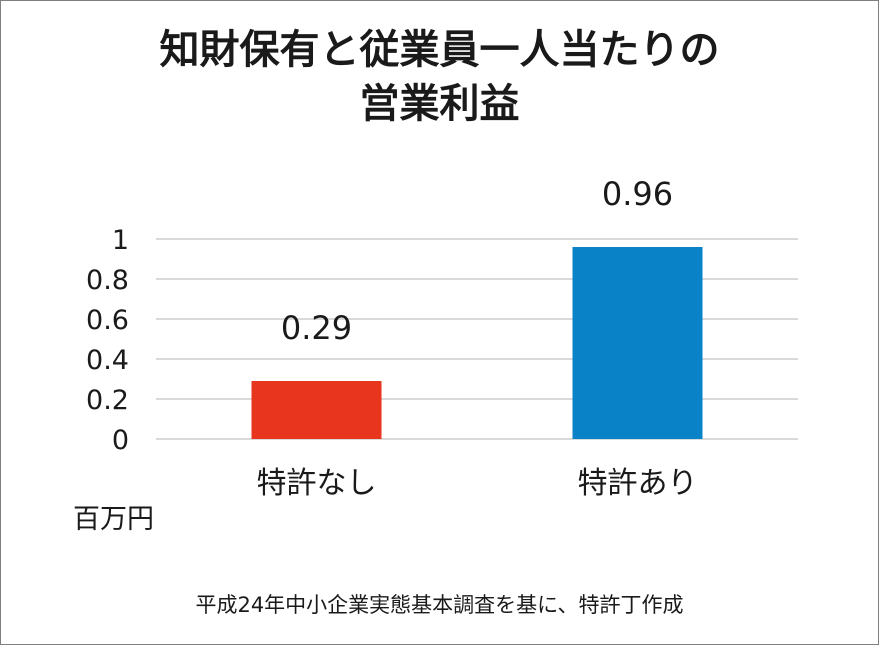 The image size is (879, 645). I want to click on chart-title-line-1: 知財保有と従業員一人当たりの, so click(439, 50).